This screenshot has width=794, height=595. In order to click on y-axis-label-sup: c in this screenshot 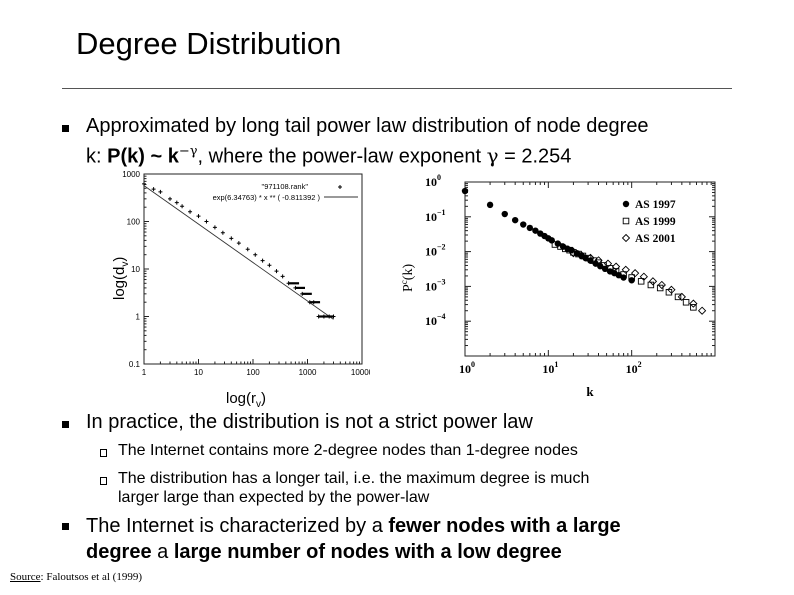, I will do `click(404, 282)`.